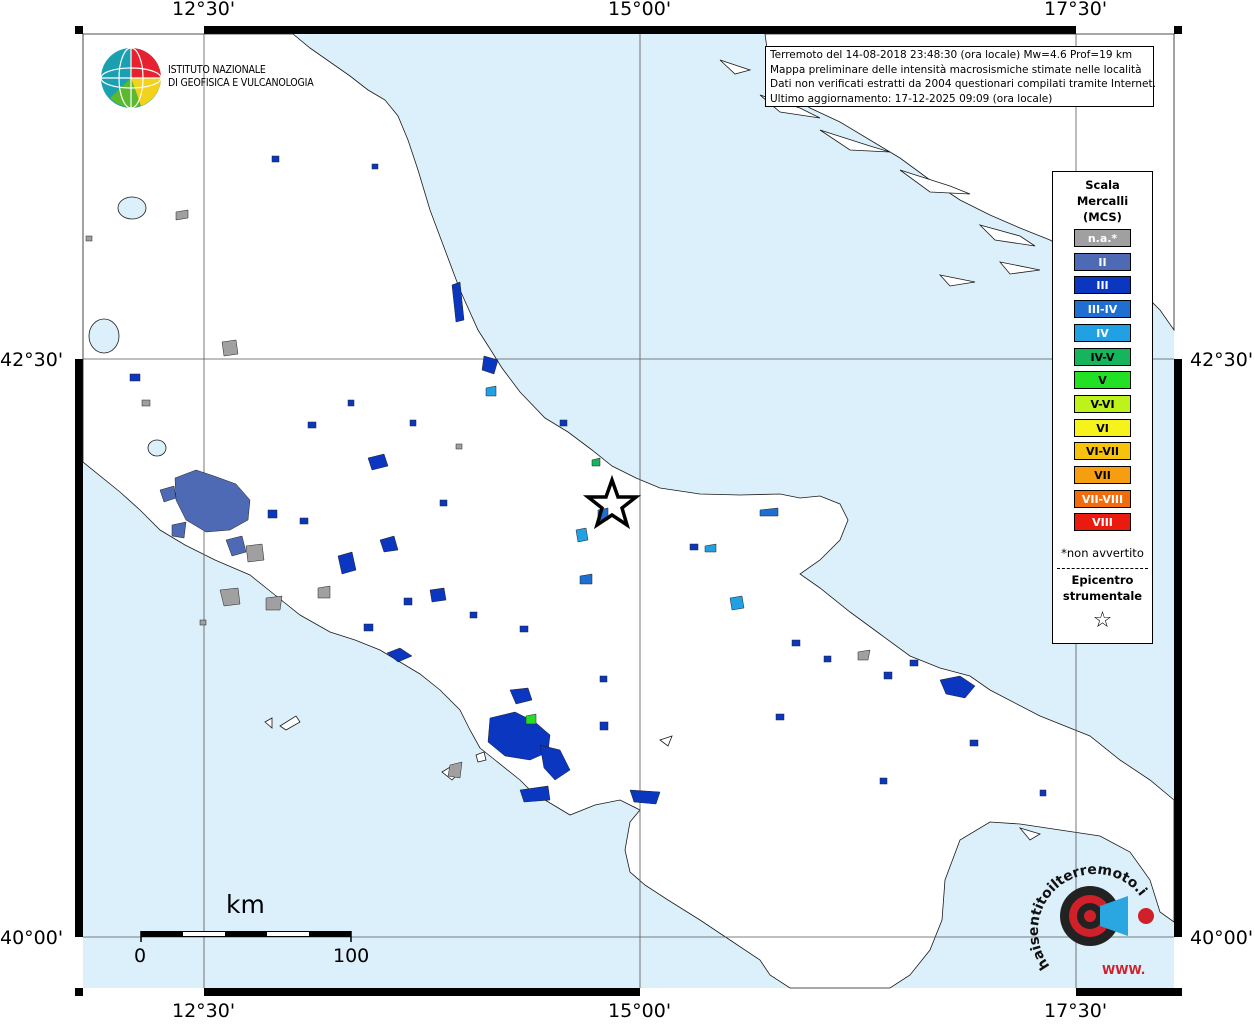 This screenshot has height=1024, width=1255. I want to click on legend-title-line2: Mercalli, so click(1102, 201).